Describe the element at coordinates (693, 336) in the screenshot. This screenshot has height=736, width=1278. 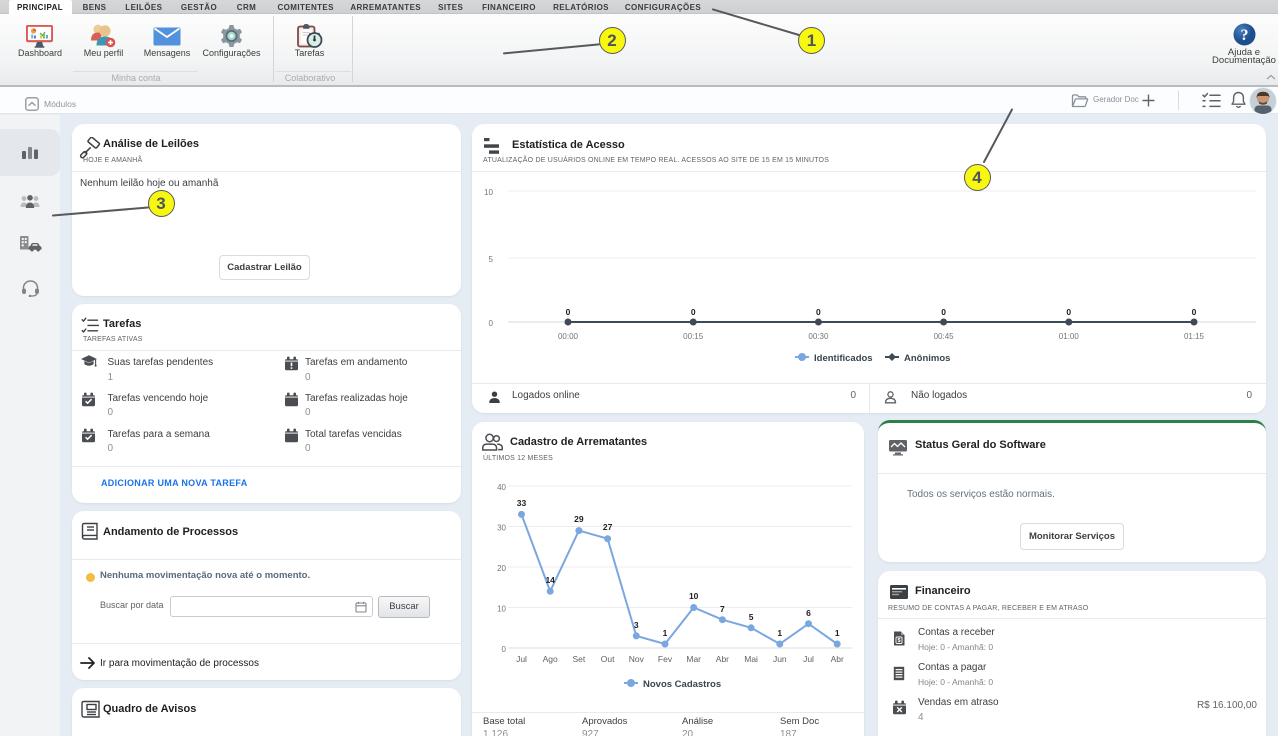
I see `svg-text: 00:15` at that location.